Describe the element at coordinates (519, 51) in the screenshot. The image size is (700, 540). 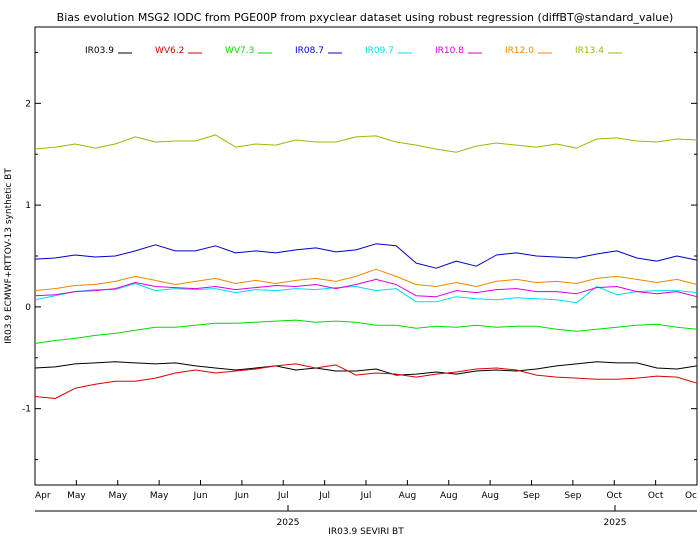
I see `legend-label: IR12.0` at that location.